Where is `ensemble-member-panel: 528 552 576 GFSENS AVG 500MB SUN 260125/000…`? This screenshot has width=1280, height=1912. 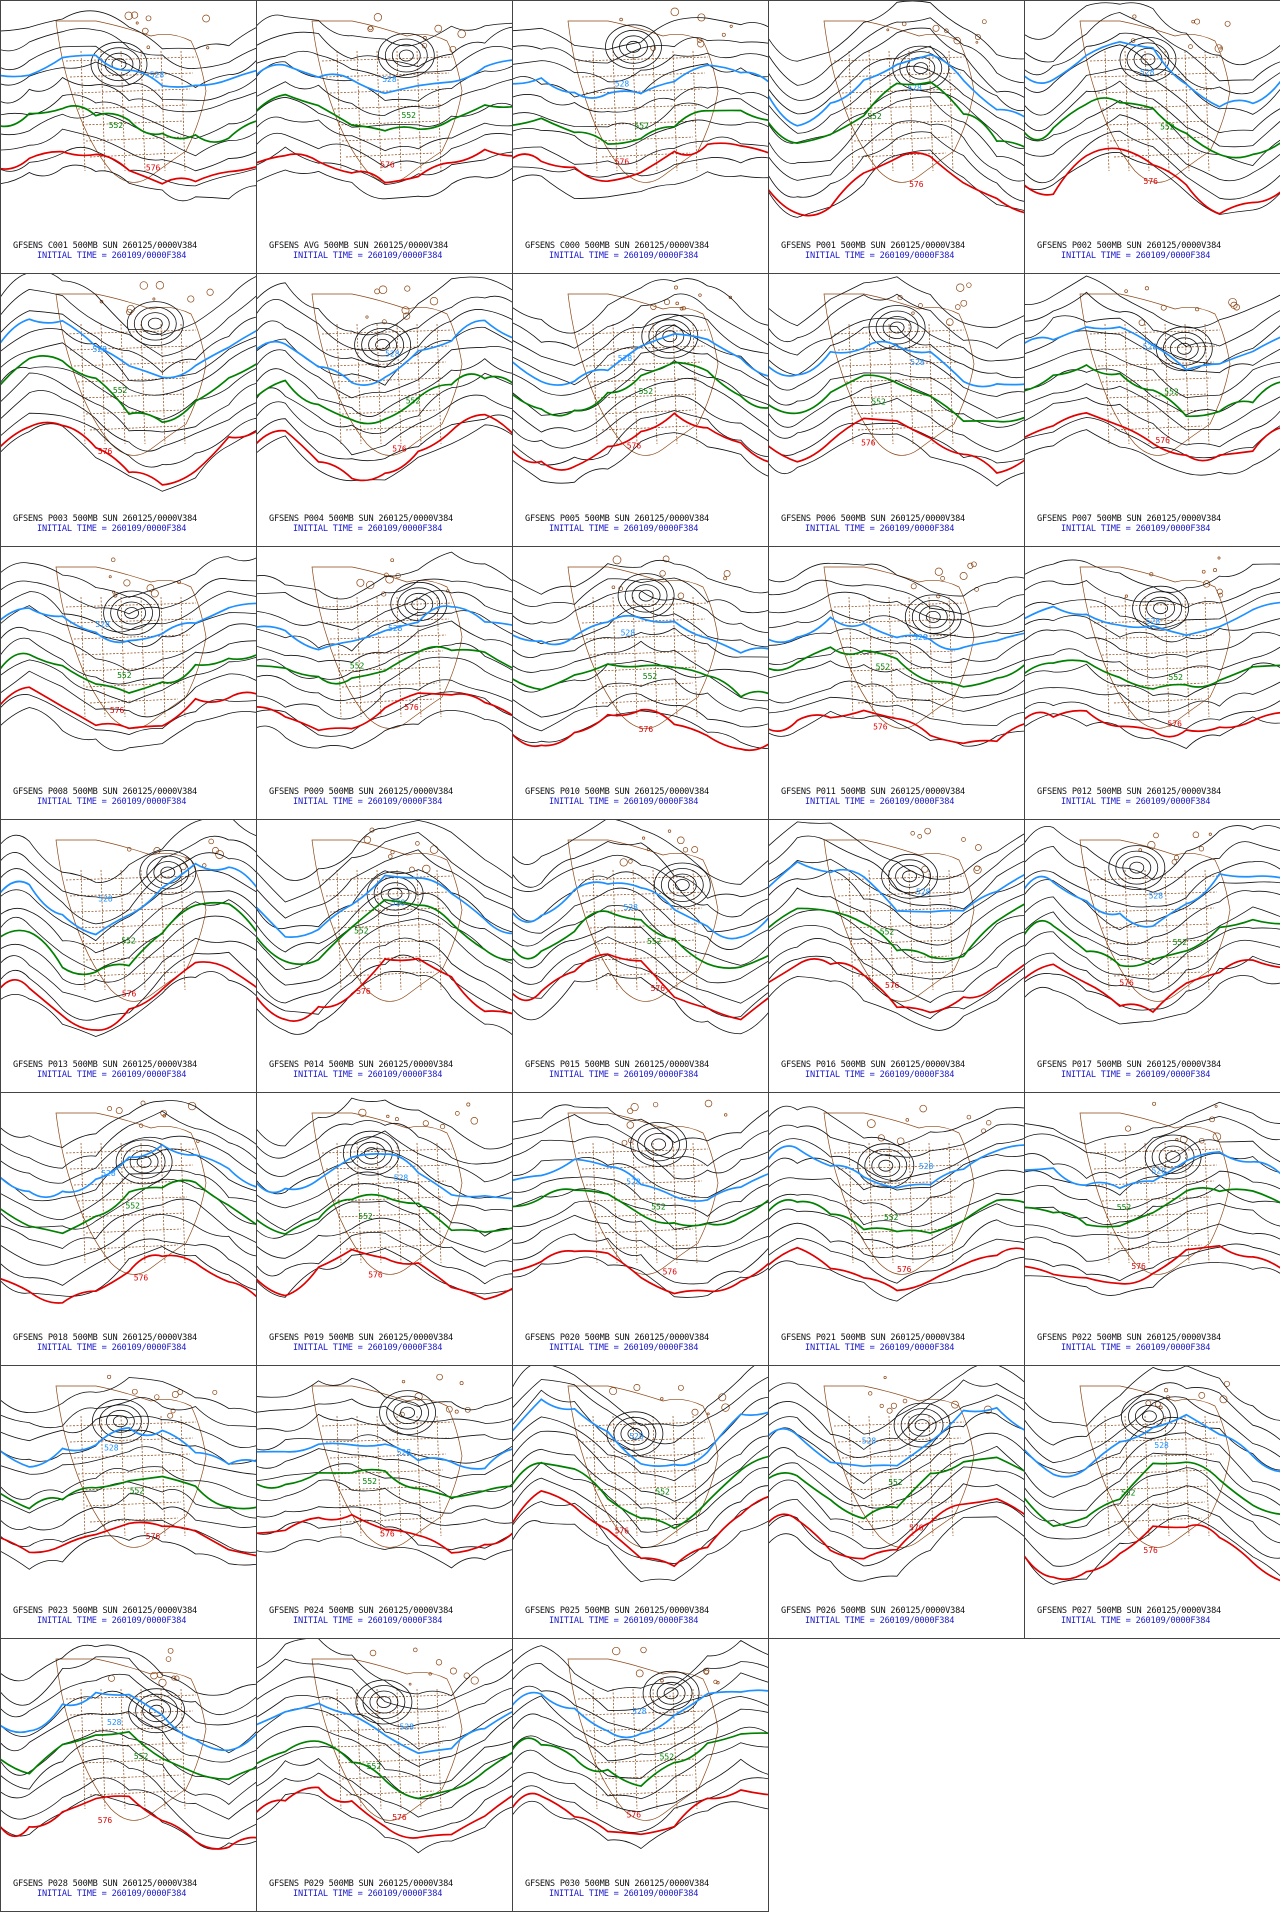
ensemble-member-panel: 528 552 576 GFSENS AVG 500MB SUN 260125/000… is located at coordinates (384, 137).